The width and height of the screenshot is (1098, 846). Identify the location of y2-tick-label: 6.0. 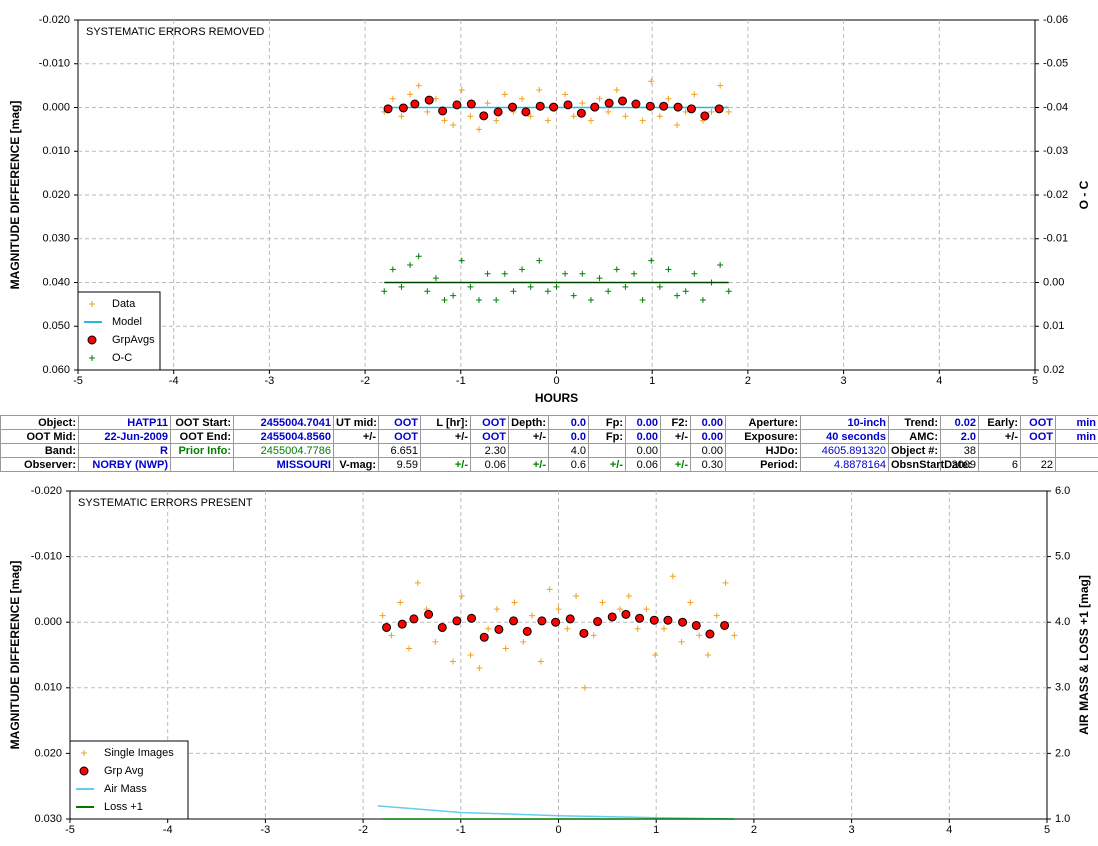
(1062, 491).